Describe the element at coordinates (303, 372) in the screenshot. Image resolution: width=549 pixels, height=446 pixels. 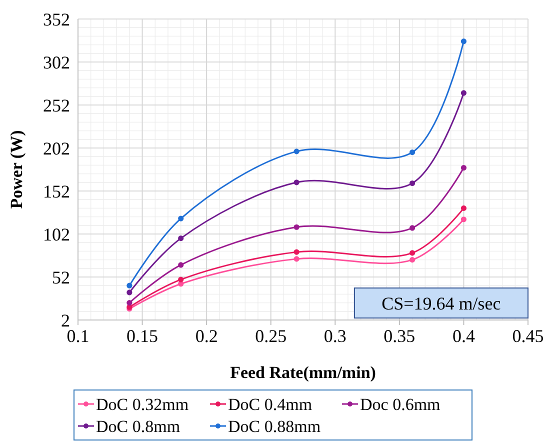
I see `x-axis-title: Feed Rate(mm/min)` at that location.